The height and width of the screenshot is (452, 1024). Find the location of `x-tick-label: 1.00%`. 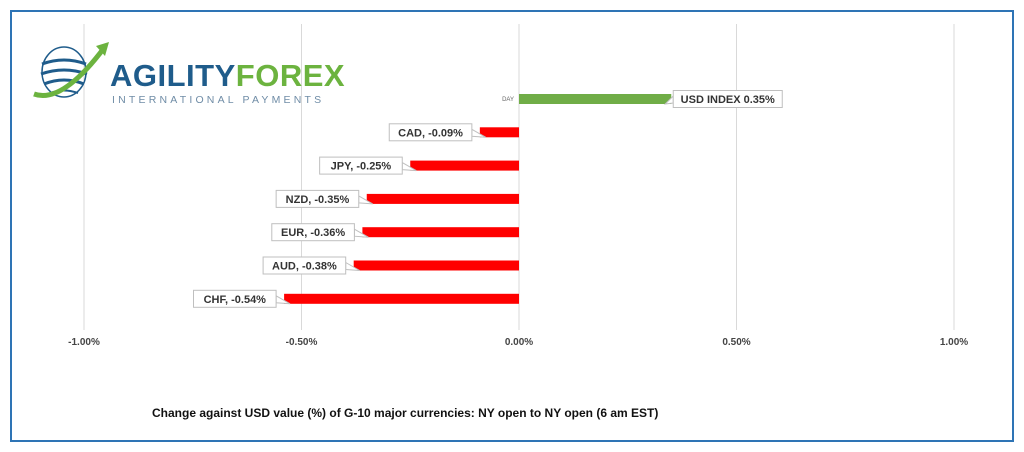

x-tick-label: 1.00% is located at coordinates (954, 342).